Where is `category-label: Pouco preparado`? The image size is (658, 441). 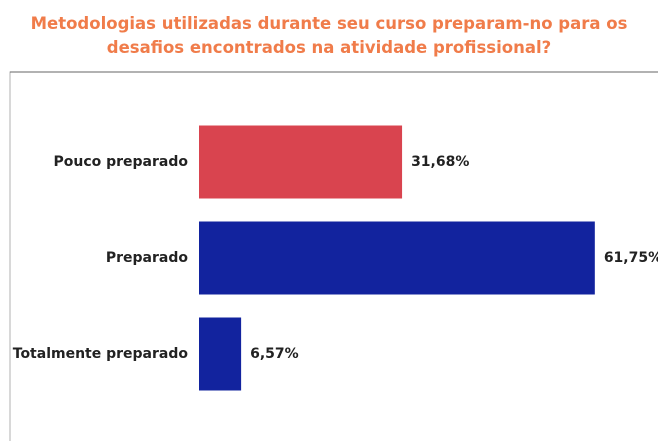
category-label: Pouco preparado is located at coordinates (120, 162).